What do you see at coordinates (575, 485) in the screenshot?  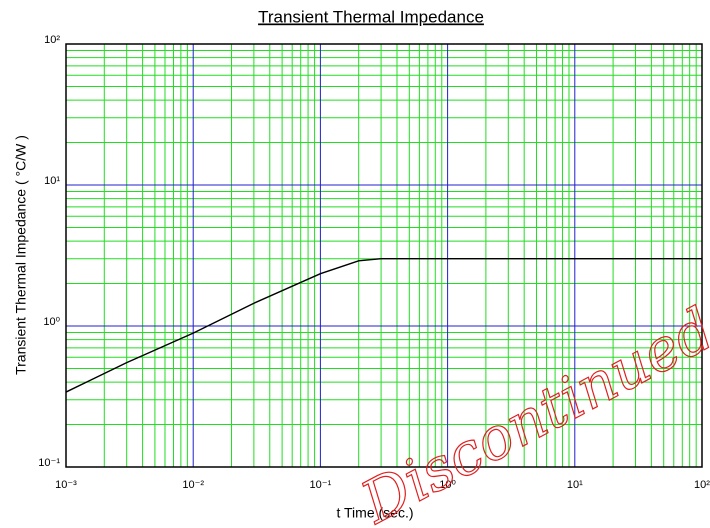 I see `x-tick-label: 10¹` at bounding box center [575, 485].